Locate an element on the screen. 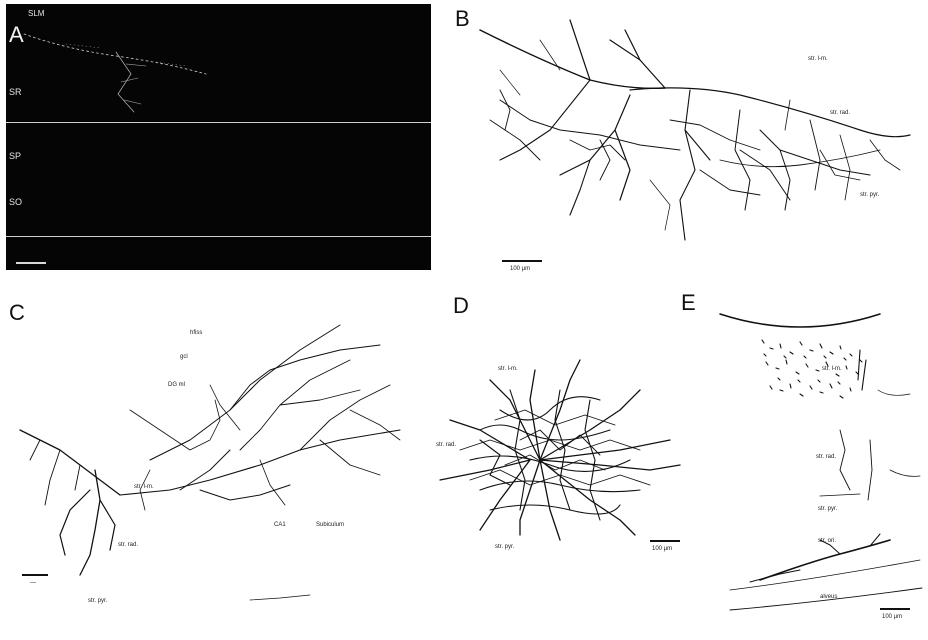  panel-d-label-str-lm: str. l-m. is located at coordinates (508, 369).